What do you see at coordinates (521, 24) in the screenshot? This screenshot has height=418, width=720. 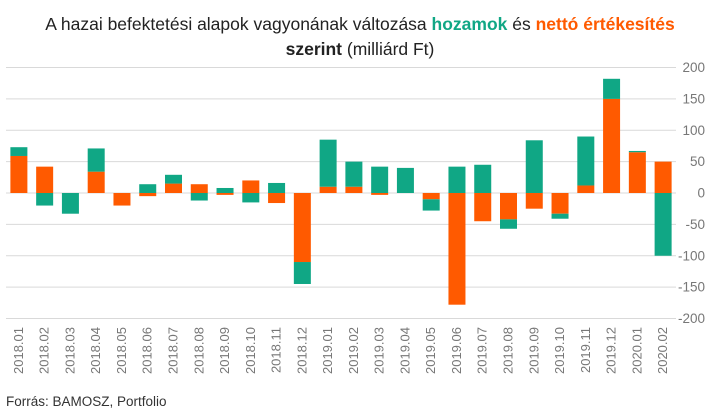 I see `title-es: és` at bounding box center [521, 24].